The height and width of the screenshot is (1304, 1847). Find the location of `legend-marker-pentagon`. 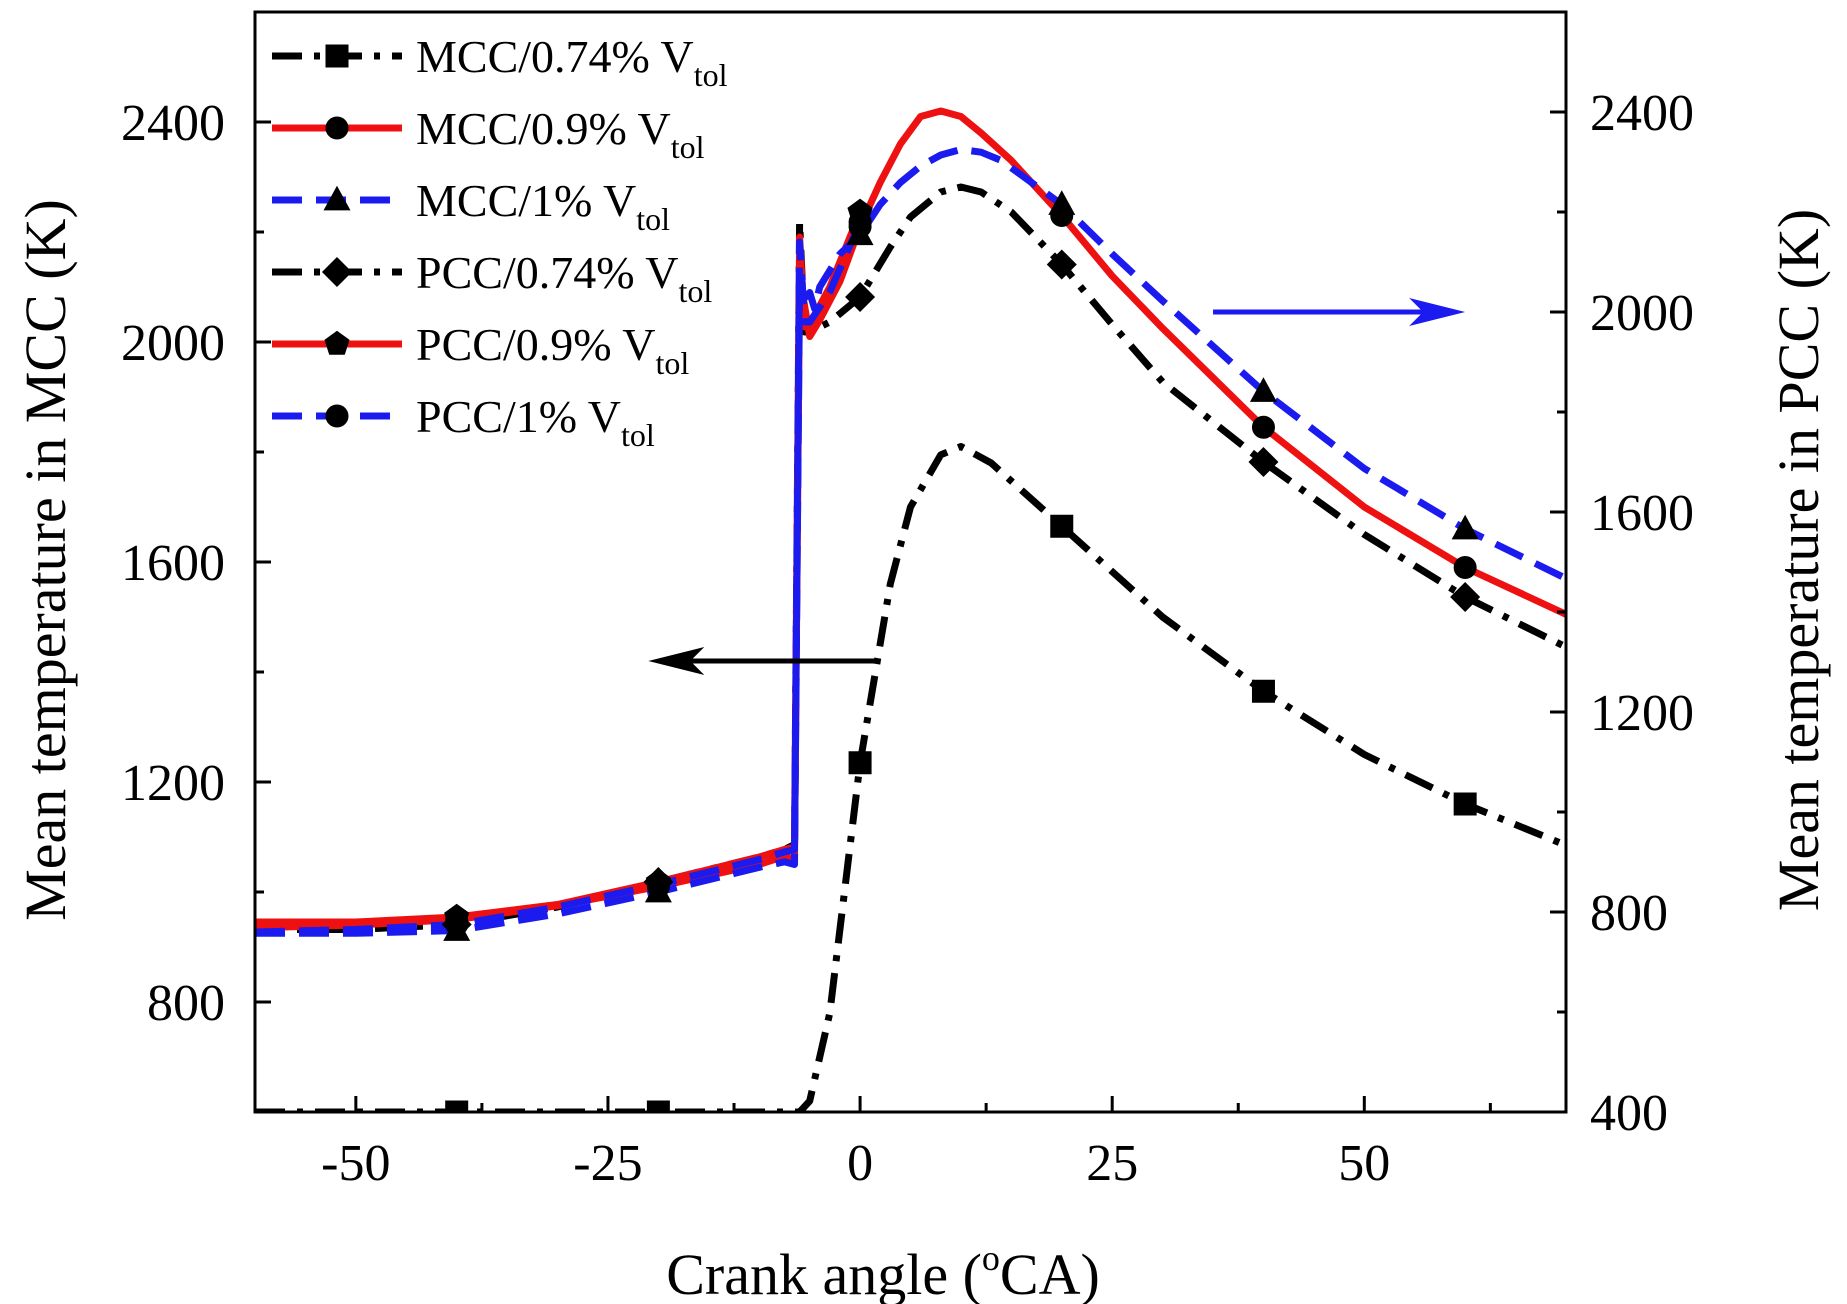

legend-marker-pentagon is located at coordinates (337, 342).